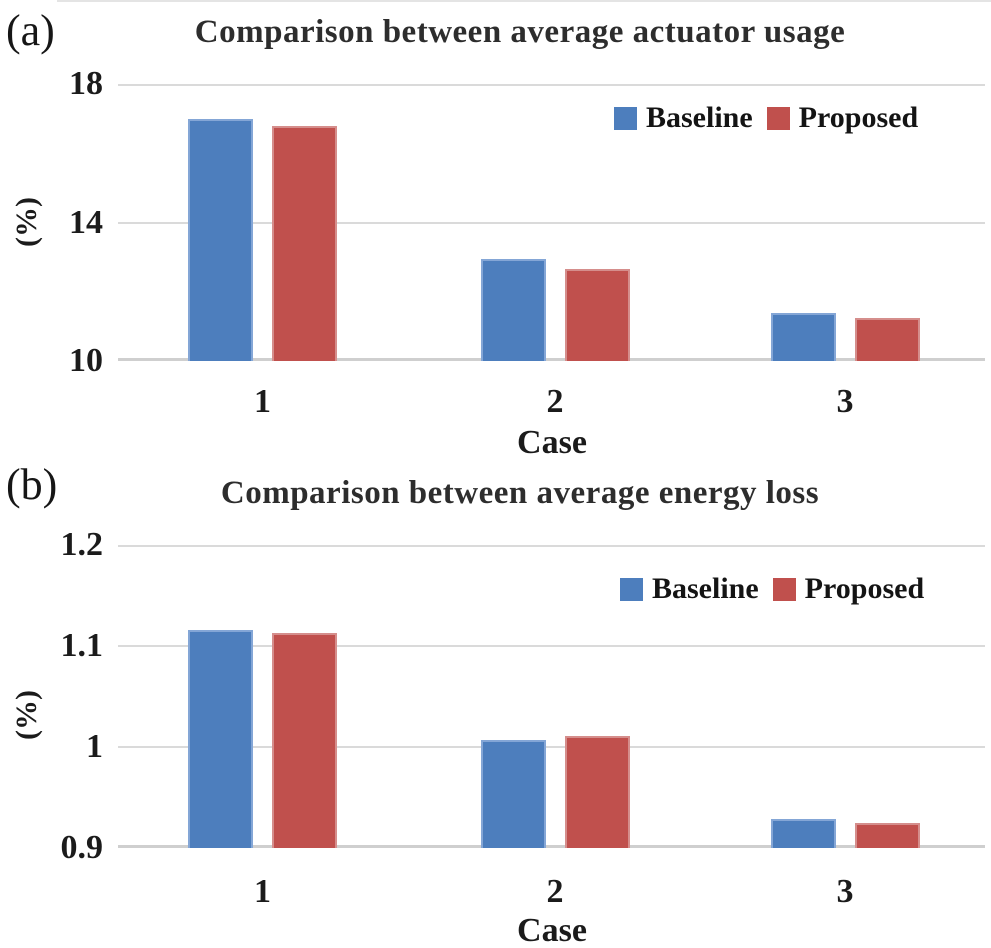  Describe the element at coordinates (524, 1) in the screenshot. I see `top-rule` at that location.